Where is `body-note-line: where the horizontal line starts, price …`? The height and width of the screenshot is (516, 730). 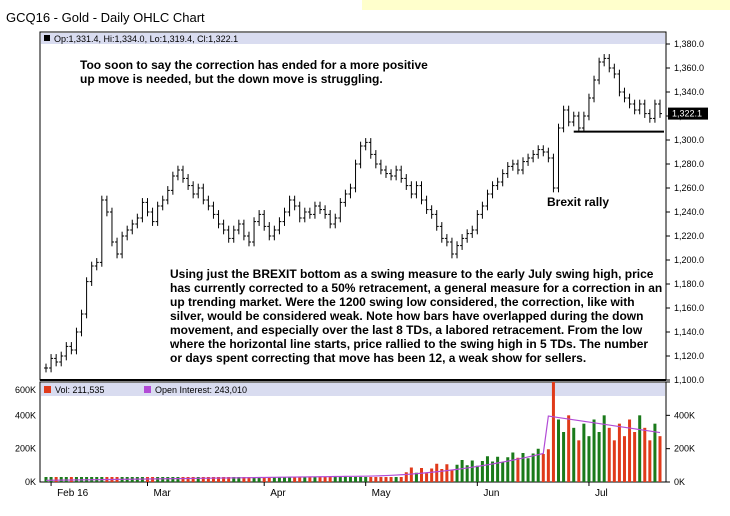 body-note-line: where the horizontal line starts, price … is located at coordinates (409, 344).